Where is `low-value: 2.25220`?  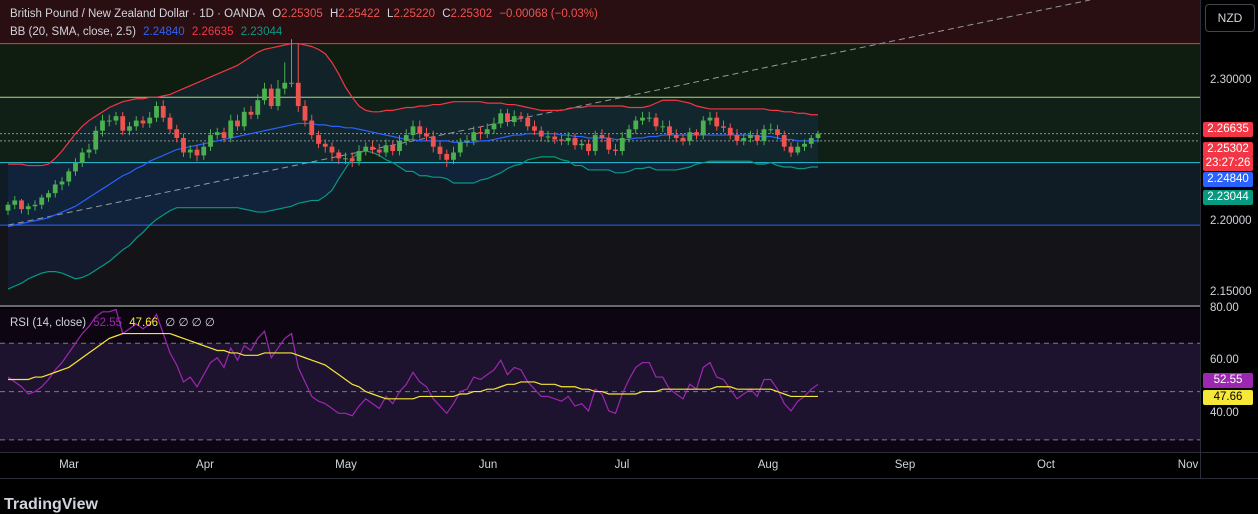 low-value: 2.25220 is located at coordinates (414, 14).